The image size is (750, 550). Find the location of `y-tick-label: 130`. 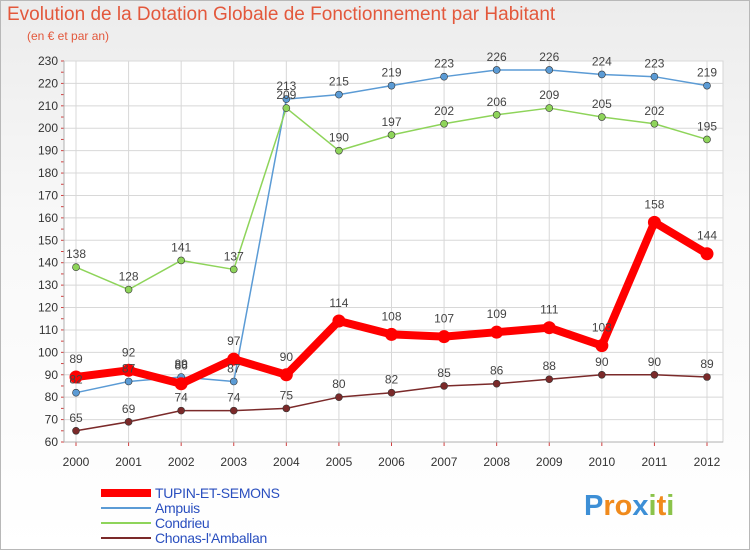

y-tick-label: 130 is located at coordinates (48, 285).